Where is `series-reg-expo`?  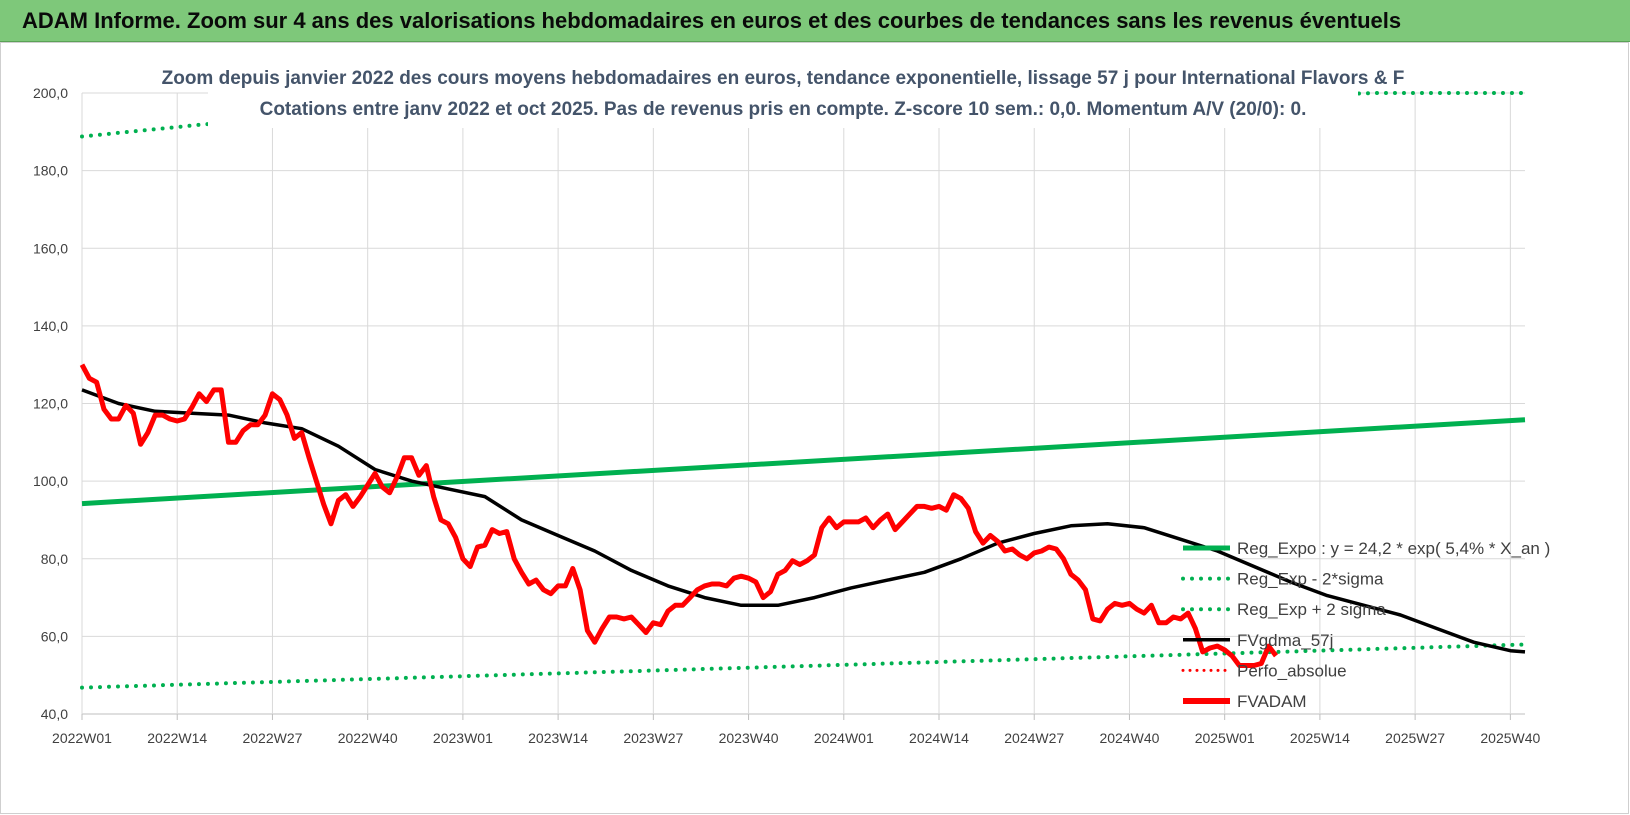
series-reg-expo is located at coordinates (803, 462).